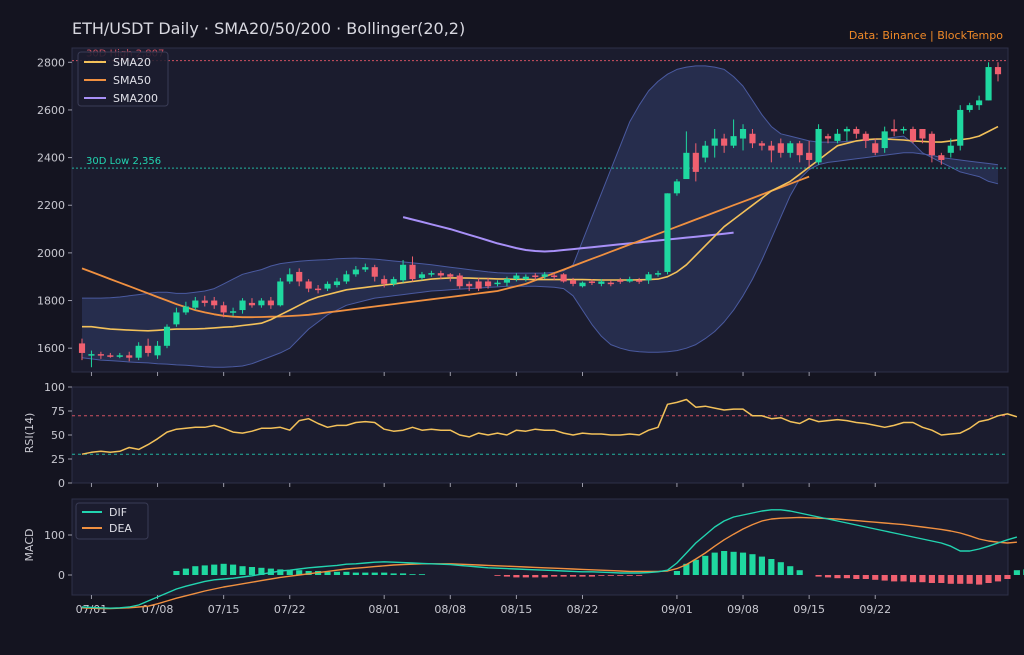 This screenshot has height=655, width=1024. What do you see at coordinates (677, 609) in the screenshot?
I see `xtick-label: 09/01` at bounding box center [677, 609].